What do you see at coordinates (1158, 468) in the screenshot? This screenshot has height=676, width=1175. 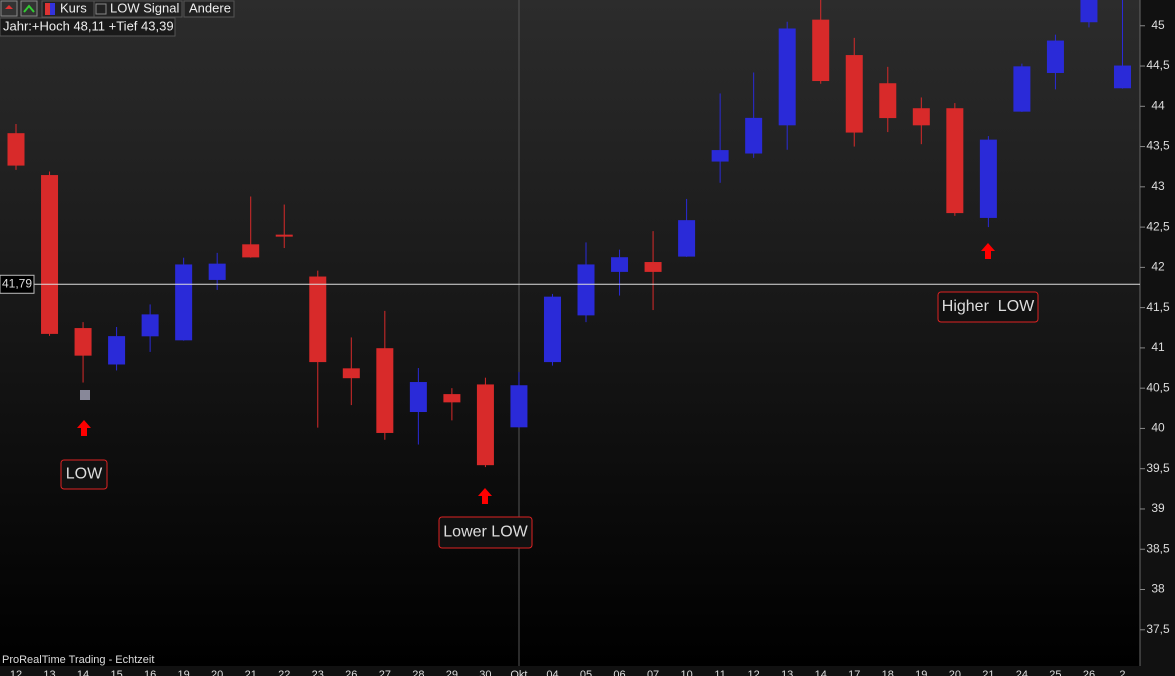 I see `y-tick-label: 39,5` at bounding box center [1158, 468].